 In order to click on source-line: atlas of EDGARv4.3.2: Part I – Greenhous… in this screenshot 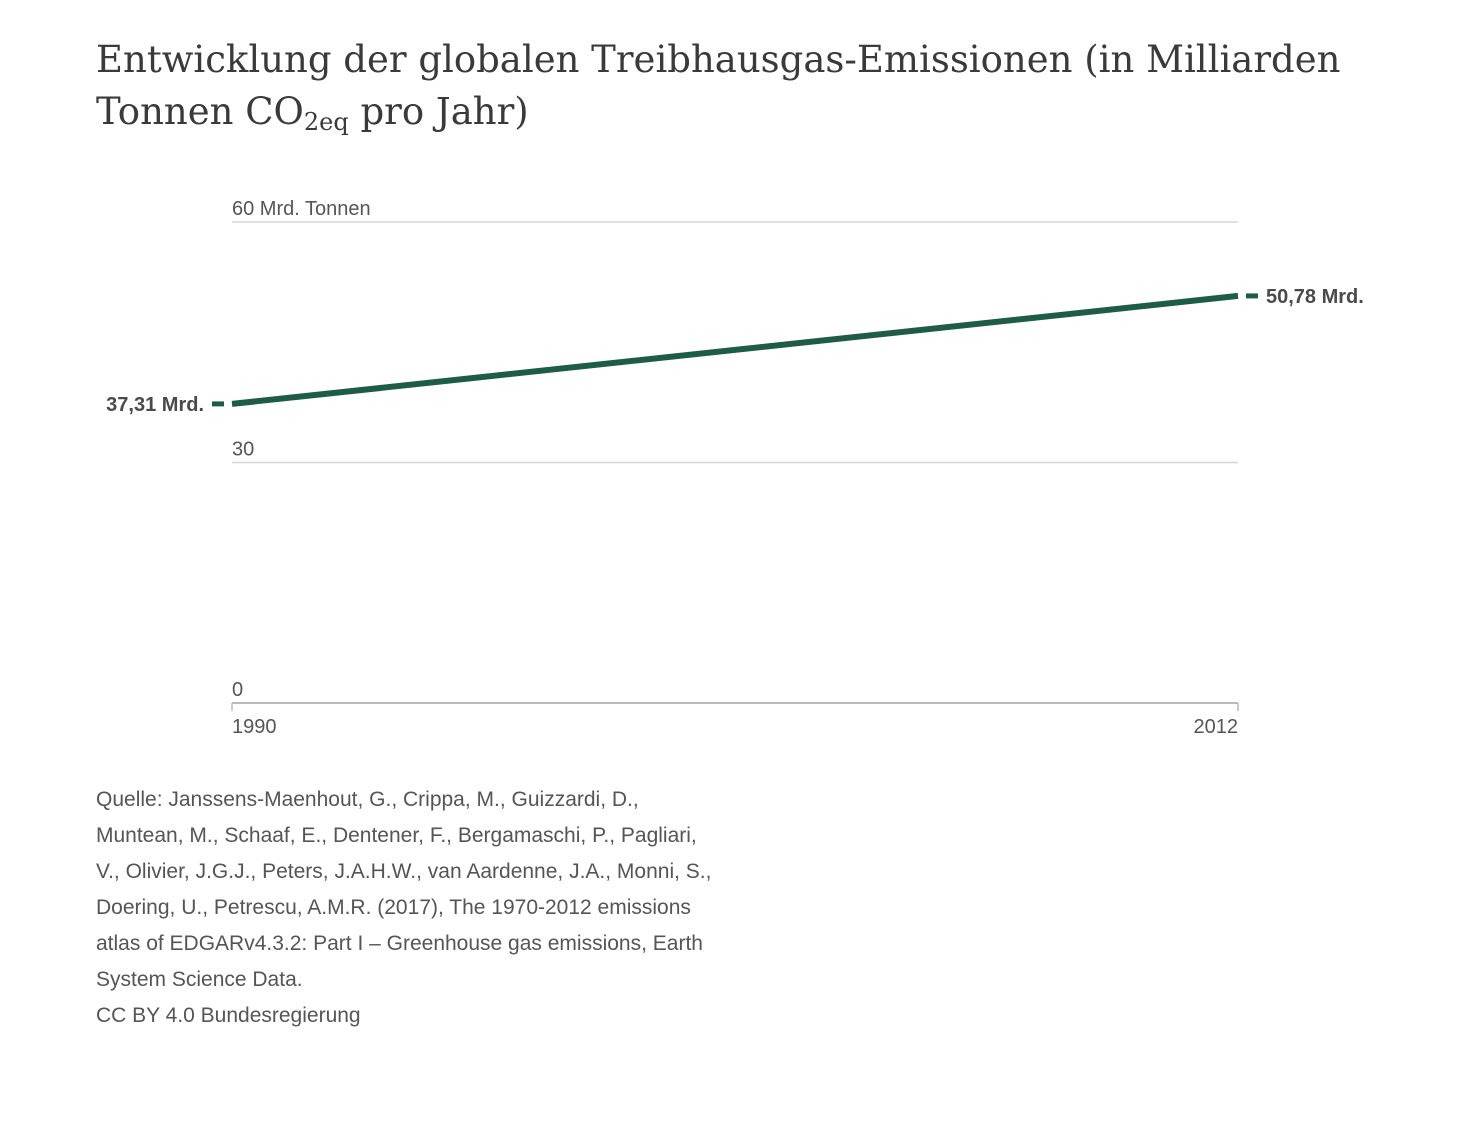, I will do `click(399, 943)`.